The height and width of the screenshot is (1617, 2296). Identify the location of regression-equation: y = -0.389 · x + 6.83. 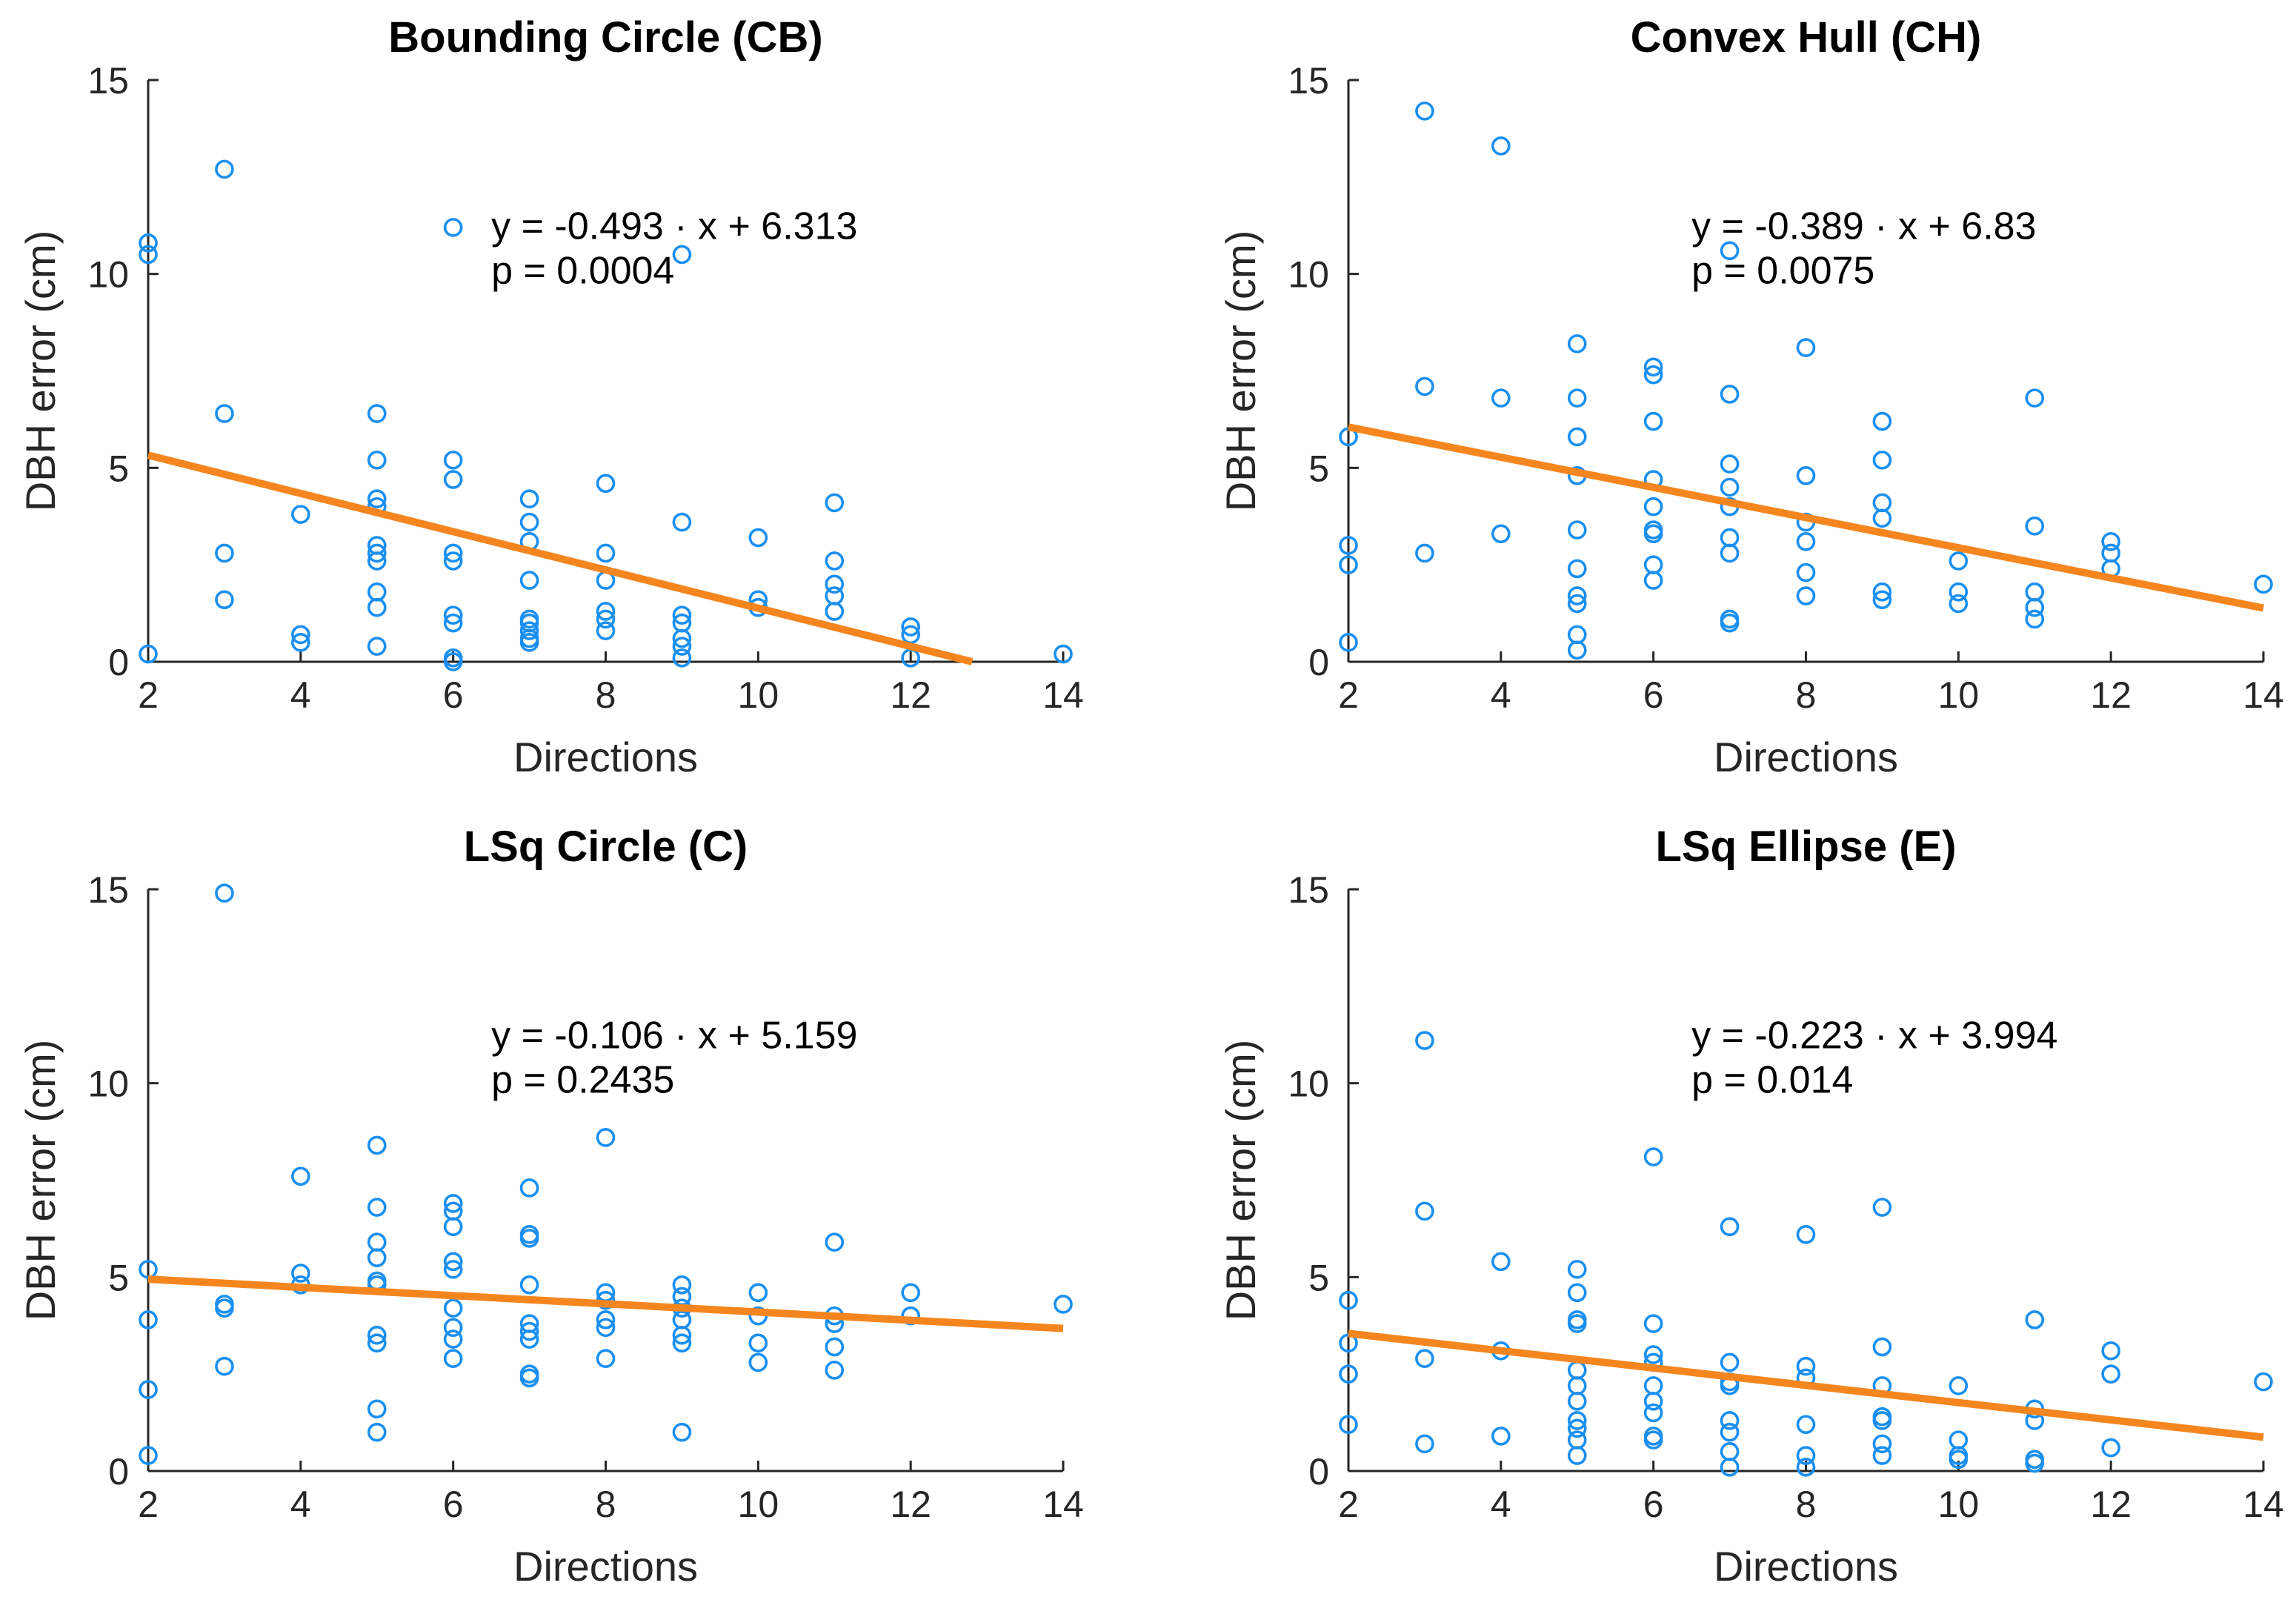
(1863, 226).